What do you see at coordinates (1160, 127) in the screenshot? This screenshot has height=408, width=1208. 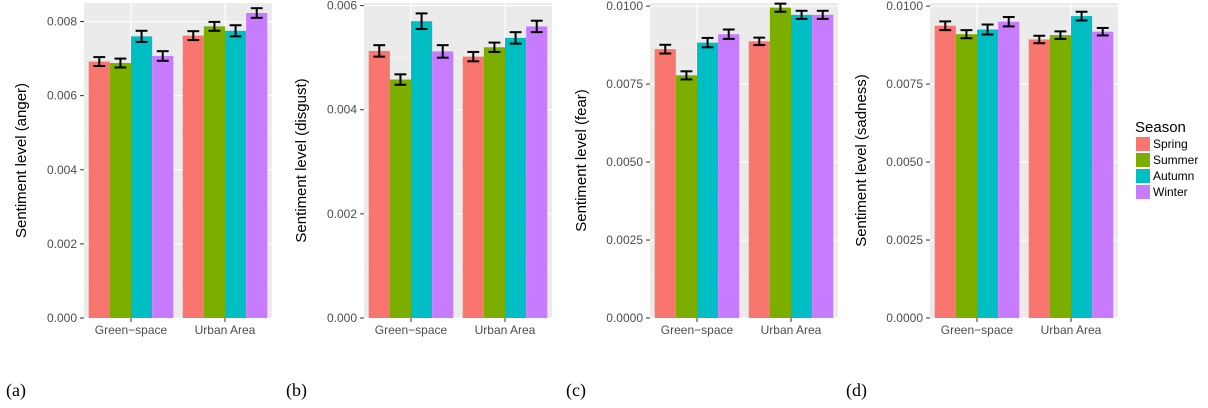 I see `legend-title: Season` at bounding box center [1160, 127].